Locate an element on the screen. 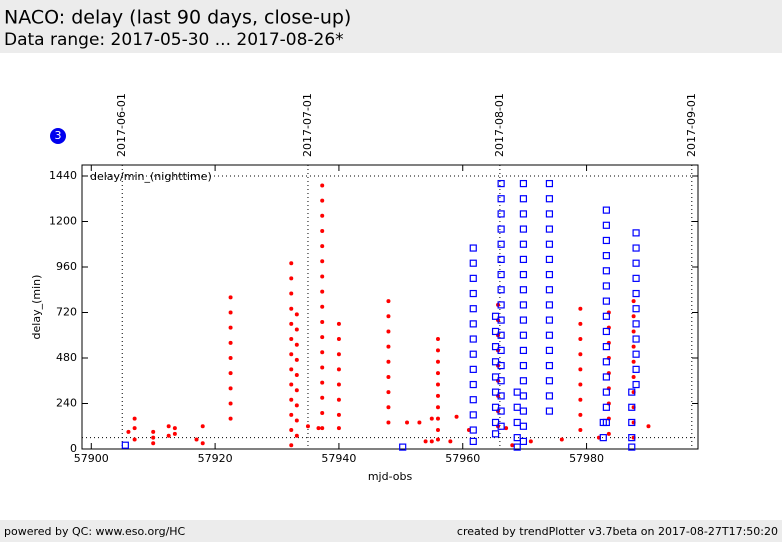 The height and width of the screenshot is (542, 782). badge: 3 is located at coordinates (58, 135).